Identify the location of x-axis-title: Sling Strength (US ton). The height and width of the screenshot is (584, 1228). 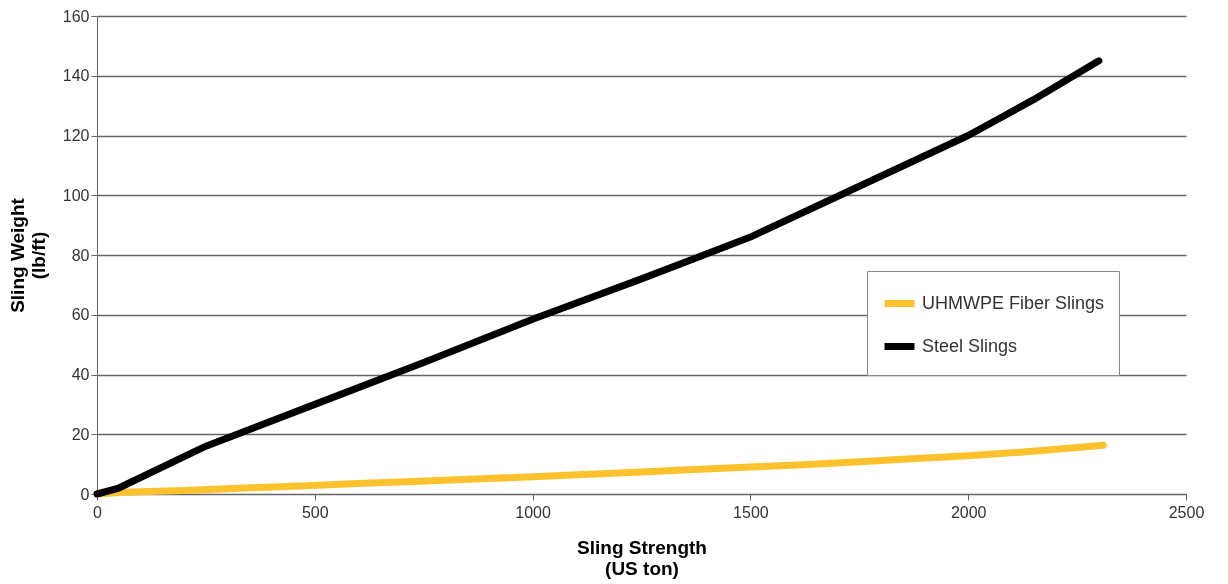
(642, 557).